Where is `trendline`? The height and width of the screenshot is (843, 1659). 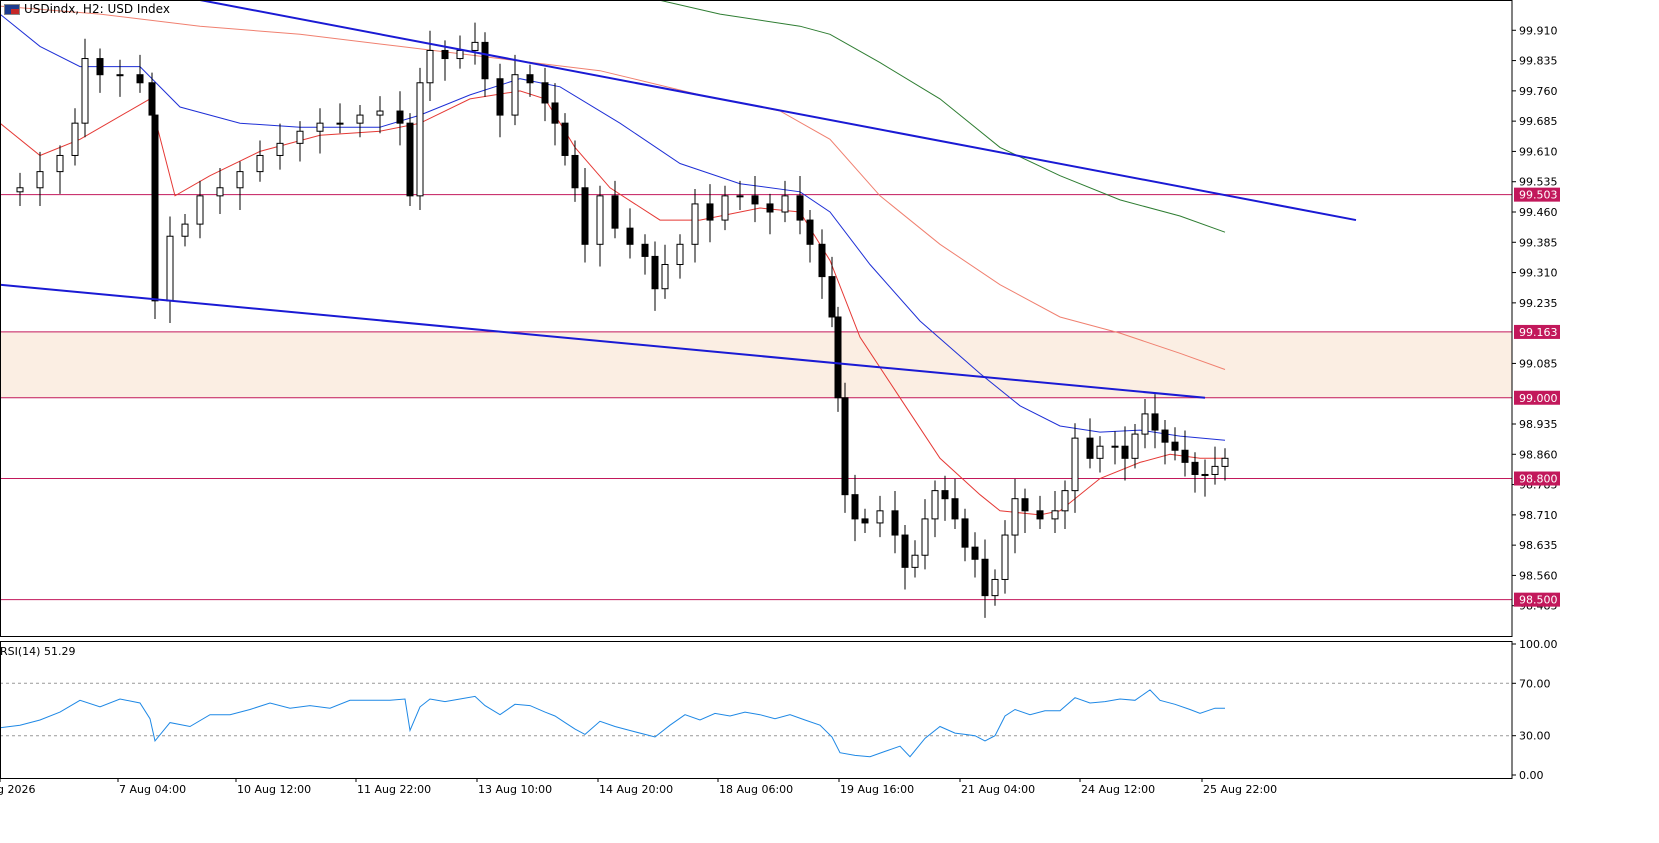
trendline is located at coordinates (603, 341).